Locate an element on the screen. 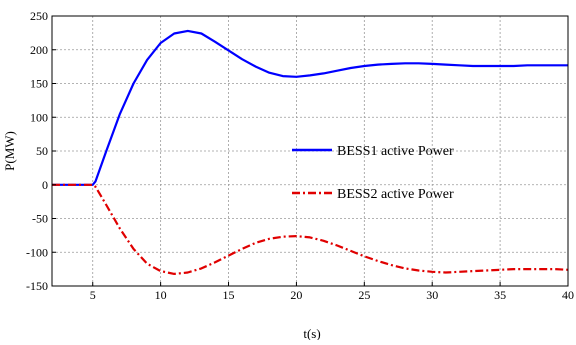 The image size is (576, 345). legend-label-bess1: BESS1 active Power is located at coordinates (395, 151).